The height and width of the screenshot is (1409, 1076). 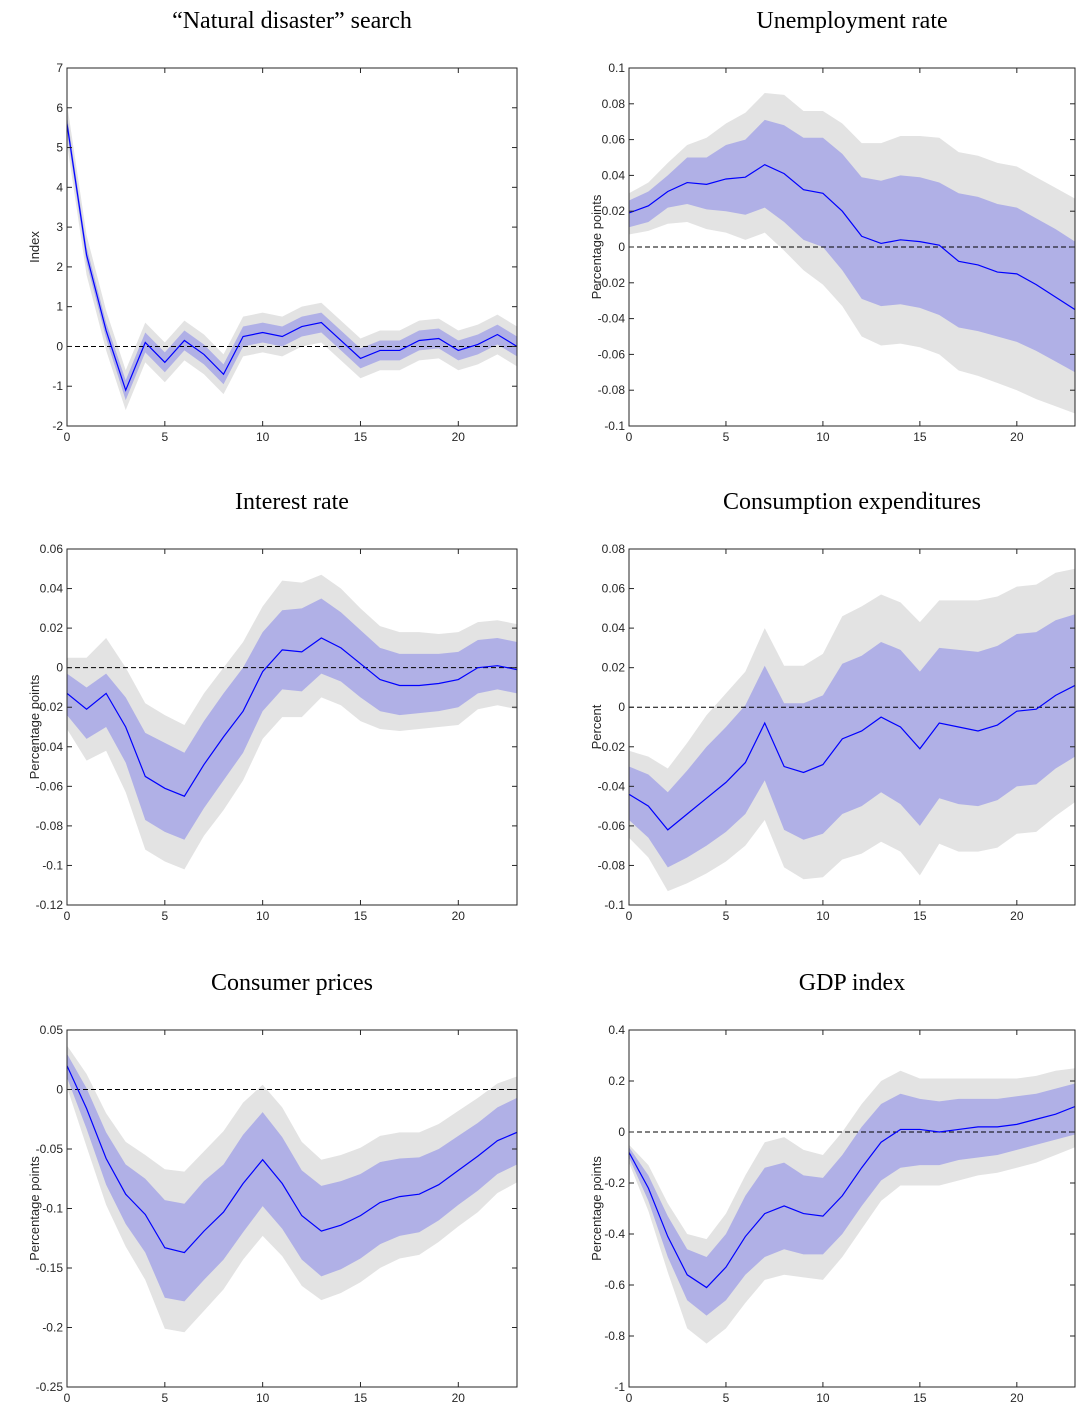 I want to click on panel-title: “Natural disaster” search, so click(x=292, y=21).